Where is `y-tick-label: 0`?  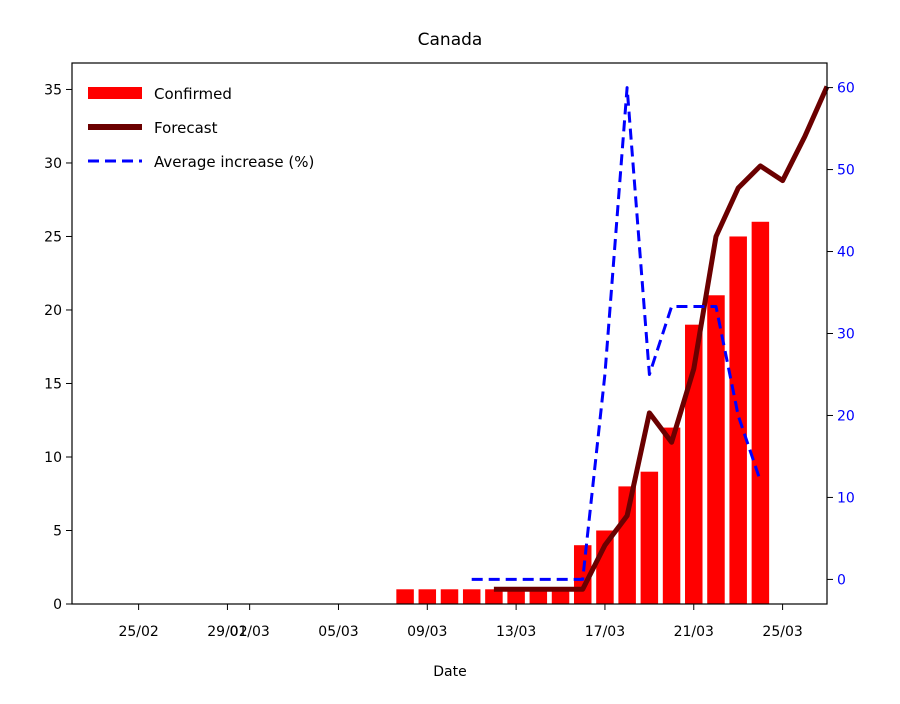
y-tick-label: 0 is located at coordinates (57, 605).